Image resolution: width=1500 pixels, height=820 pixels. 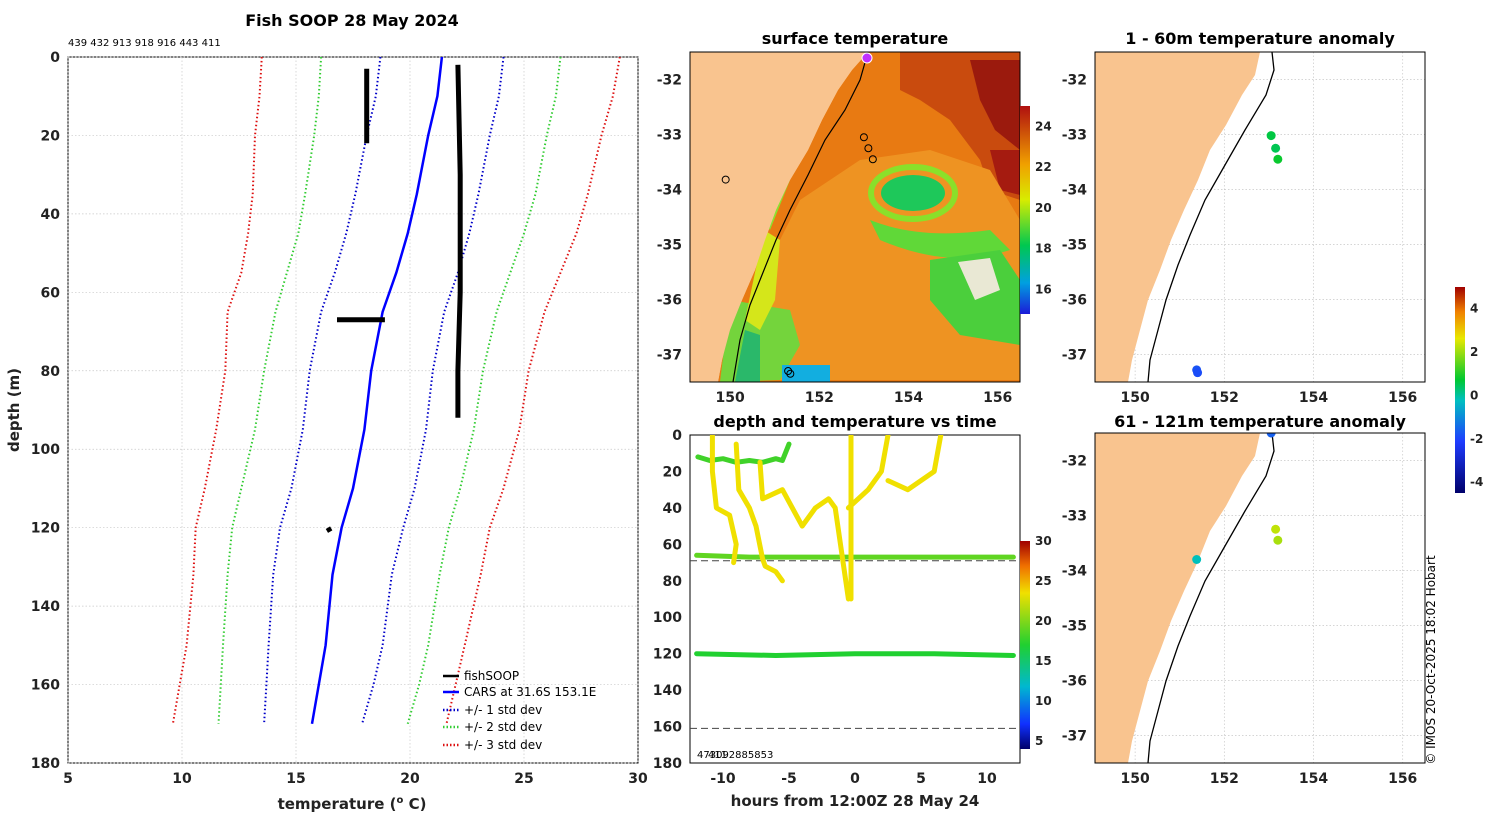 I want to click on sst-colorbar-tick-label: 16, so click(x=1043, y=290).